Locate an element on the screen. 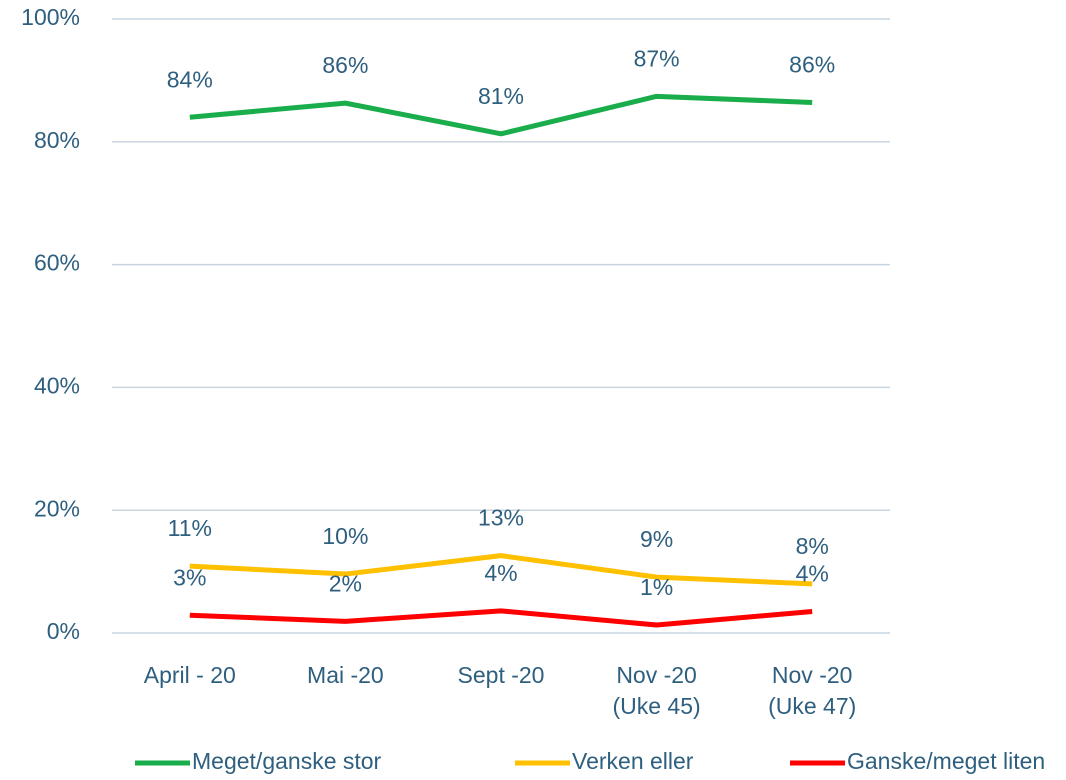 The height and width of the screenshot is (780, 1066). x-tick-label: Nov -20 (Uke 45) is located at coordinates (656, 690).